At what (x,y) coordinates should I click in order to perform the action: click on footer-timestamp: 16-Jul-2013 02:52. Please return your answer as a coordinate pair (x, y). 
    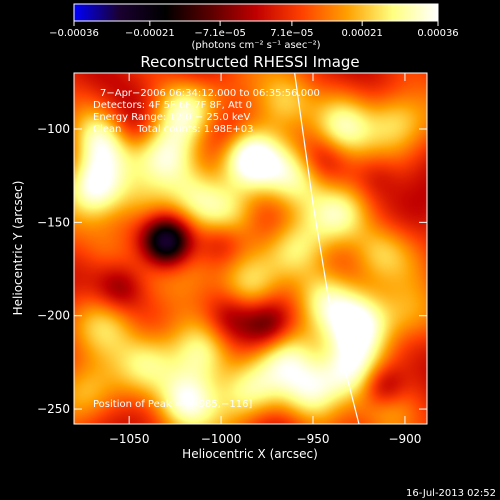
    Looking at the image, I should click on (451, 493).